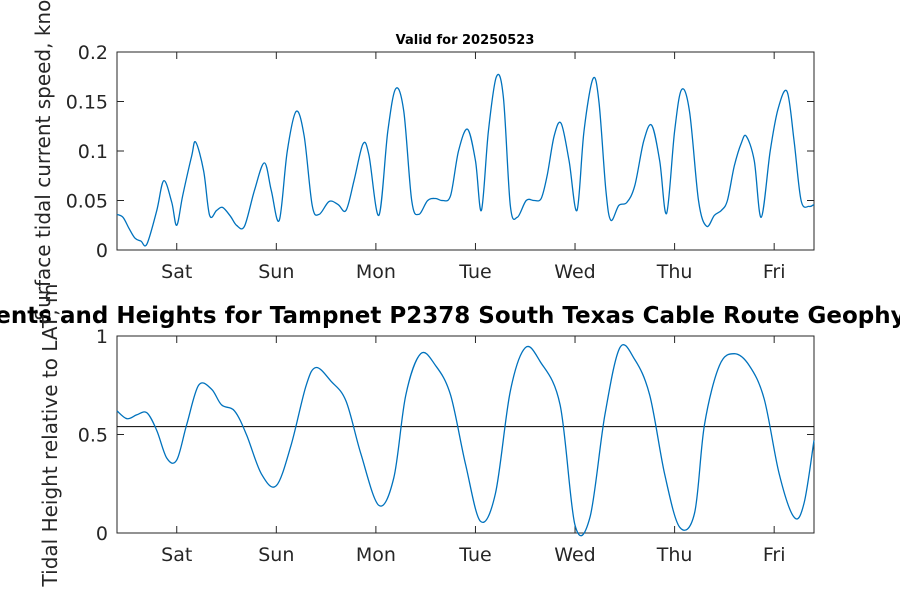 This screenshot has width=900, height=600. What do you see at coordinates (574, 555) in the screenshot?
I see `tidal-height-xtick-label: Wed` at bounding box center [574, 555].